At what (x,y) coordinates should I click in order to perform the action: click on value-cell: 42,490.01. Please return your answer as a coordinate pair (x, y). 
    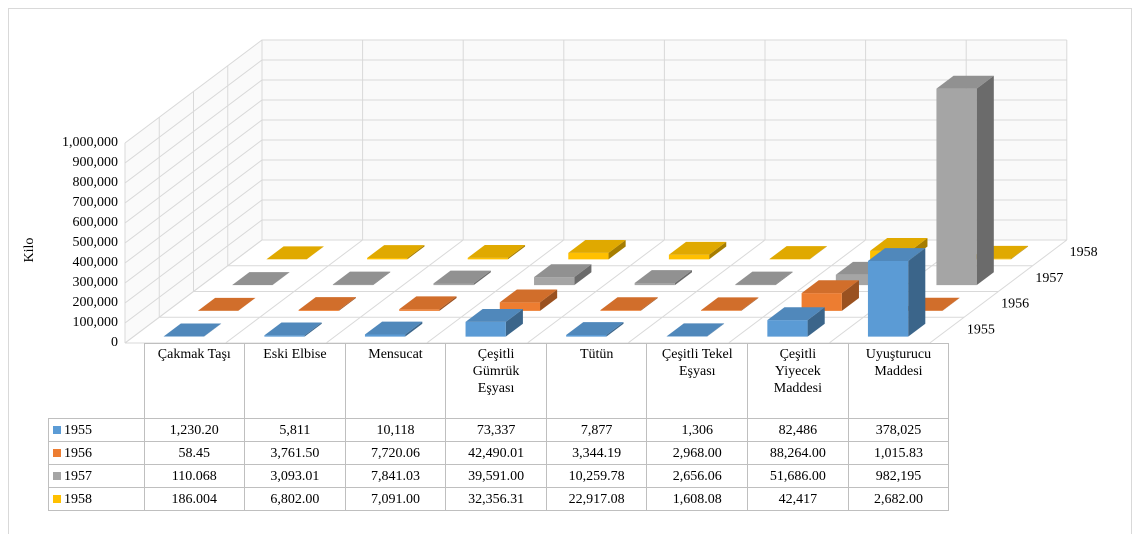
    Looking at the image, I should click on (496, 453).